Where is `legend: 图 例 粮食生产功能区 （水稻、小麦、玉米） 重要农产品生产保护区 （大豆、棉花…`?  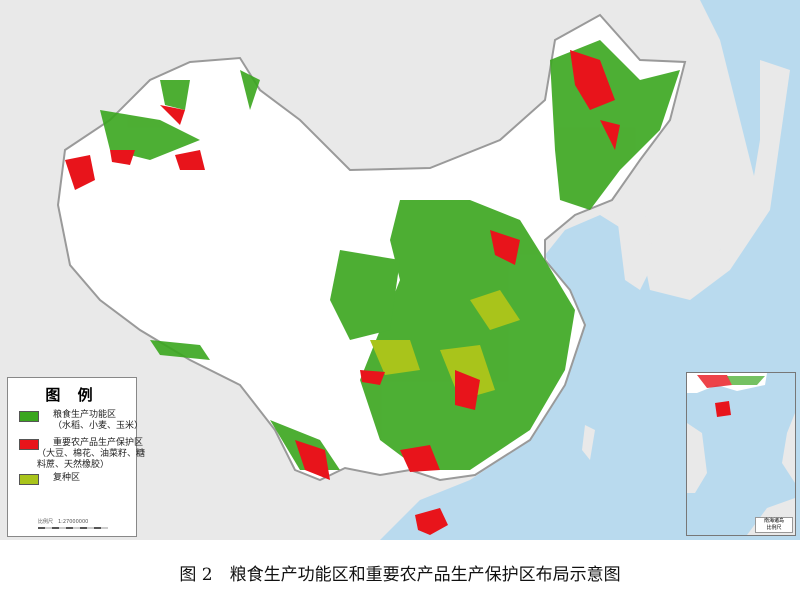
legend: 图 例 粮食生产功能区 （水稻、小麦、玉米） 重要农产品生产保护区 （大豆、棉花… is located at coordinates (76, 457).